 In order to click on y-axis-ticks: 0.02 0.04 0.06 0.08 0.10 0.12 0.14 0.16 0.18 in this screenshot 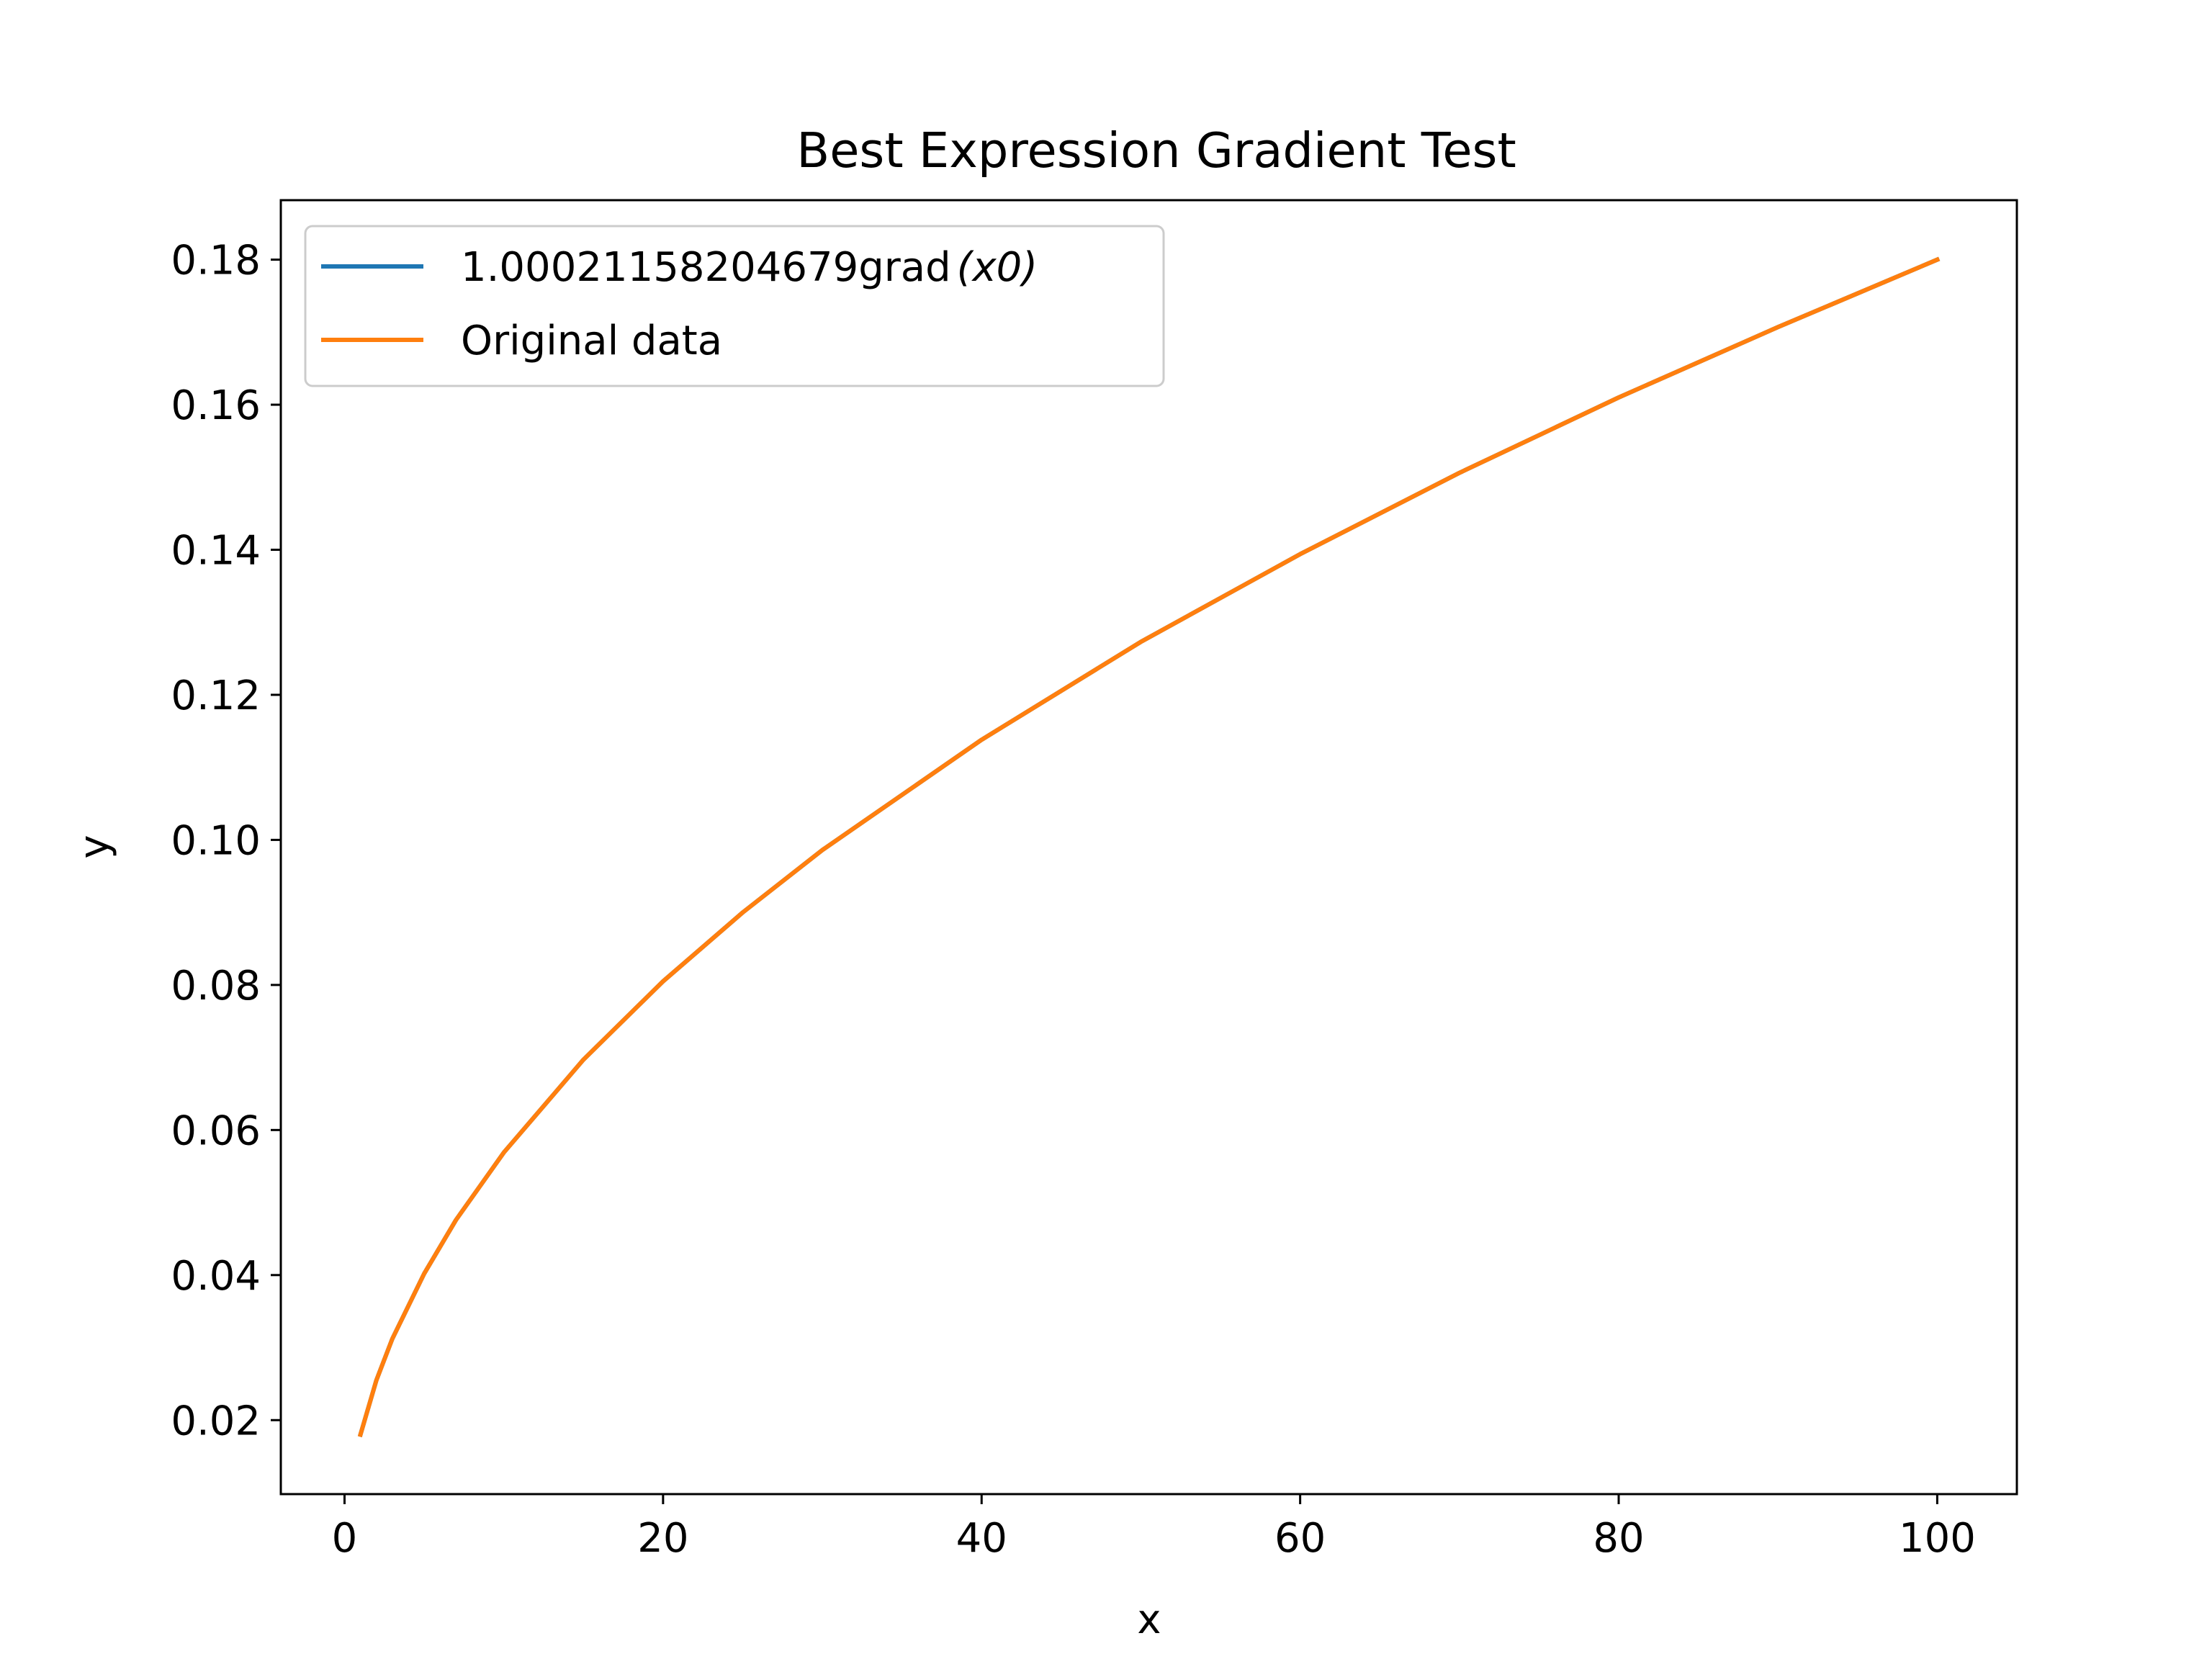, I will do `click(226, 841)`.